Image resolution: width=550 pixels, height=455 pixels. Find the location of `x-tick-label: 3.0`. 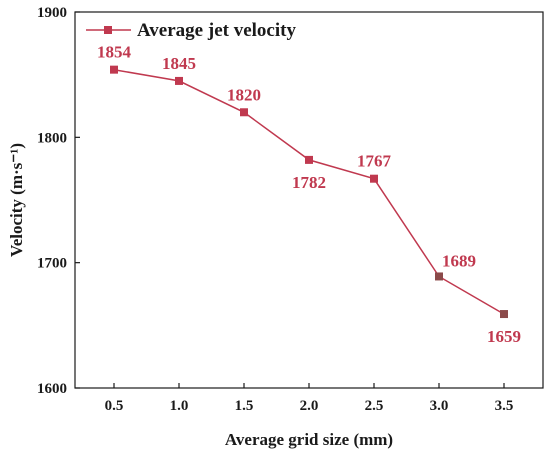

x-tick-label: 3.0 is located at coordinates (439, 406).